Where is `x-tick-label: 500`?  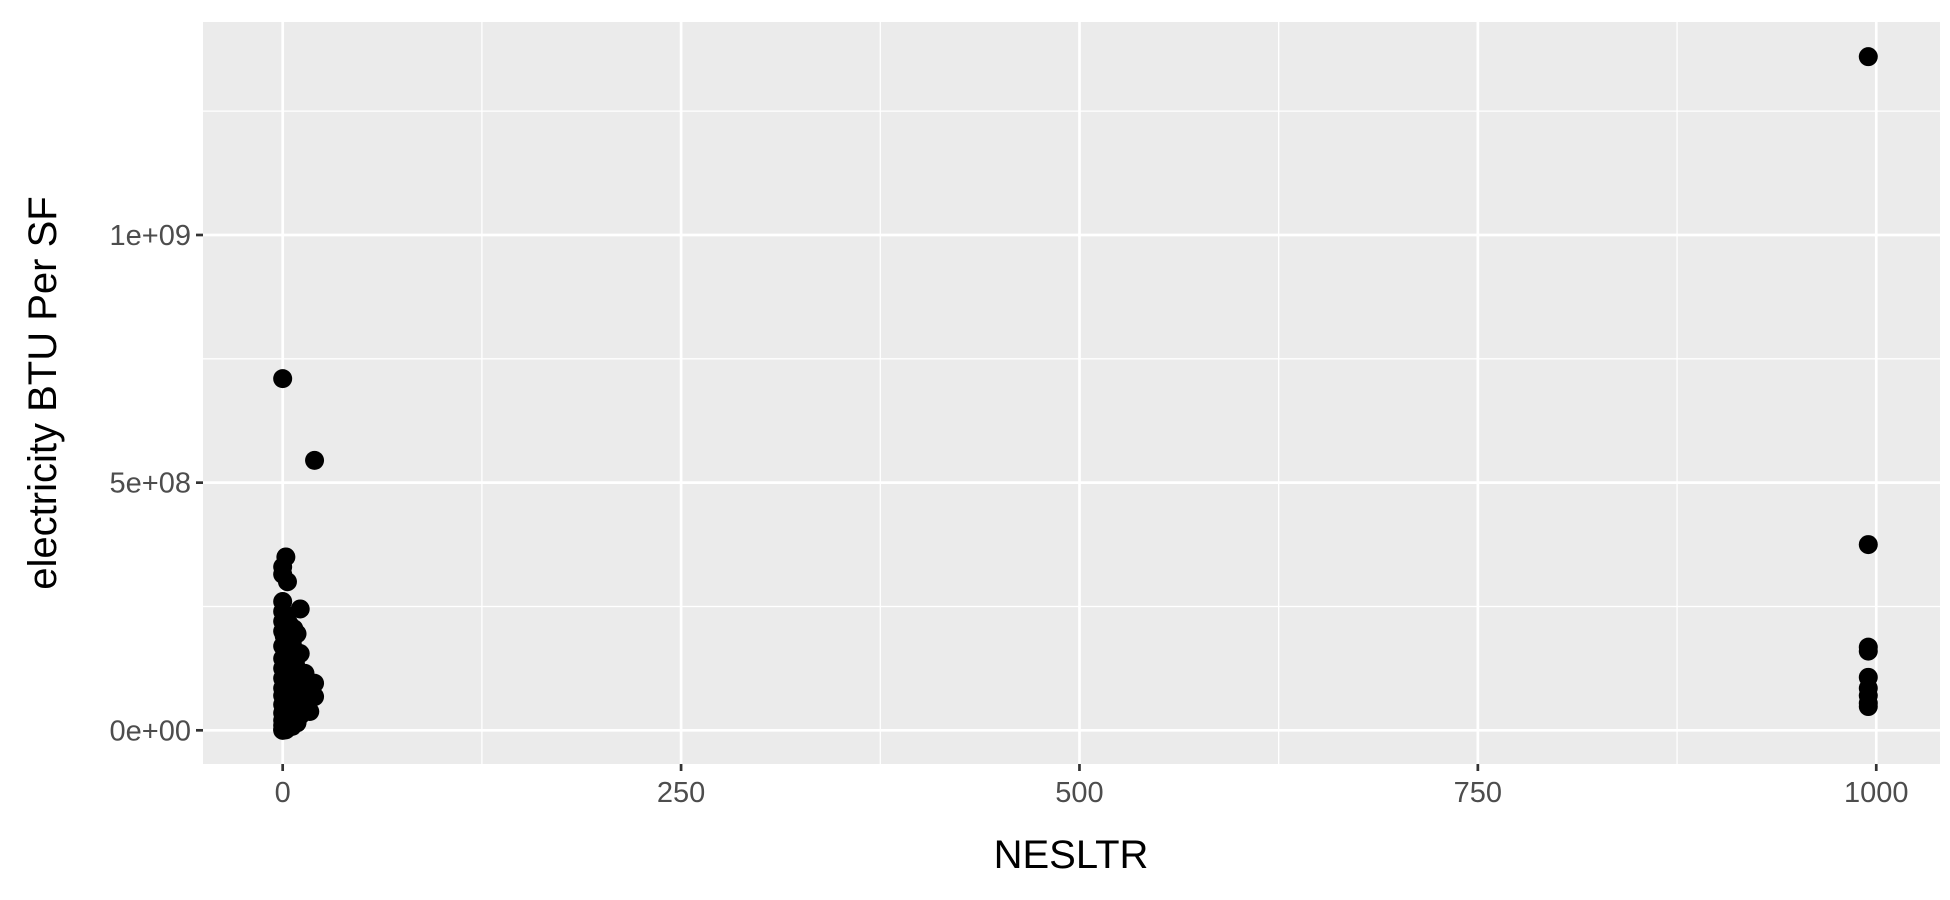
x-tick-label: 500 is located at coordinates (1079, 793).